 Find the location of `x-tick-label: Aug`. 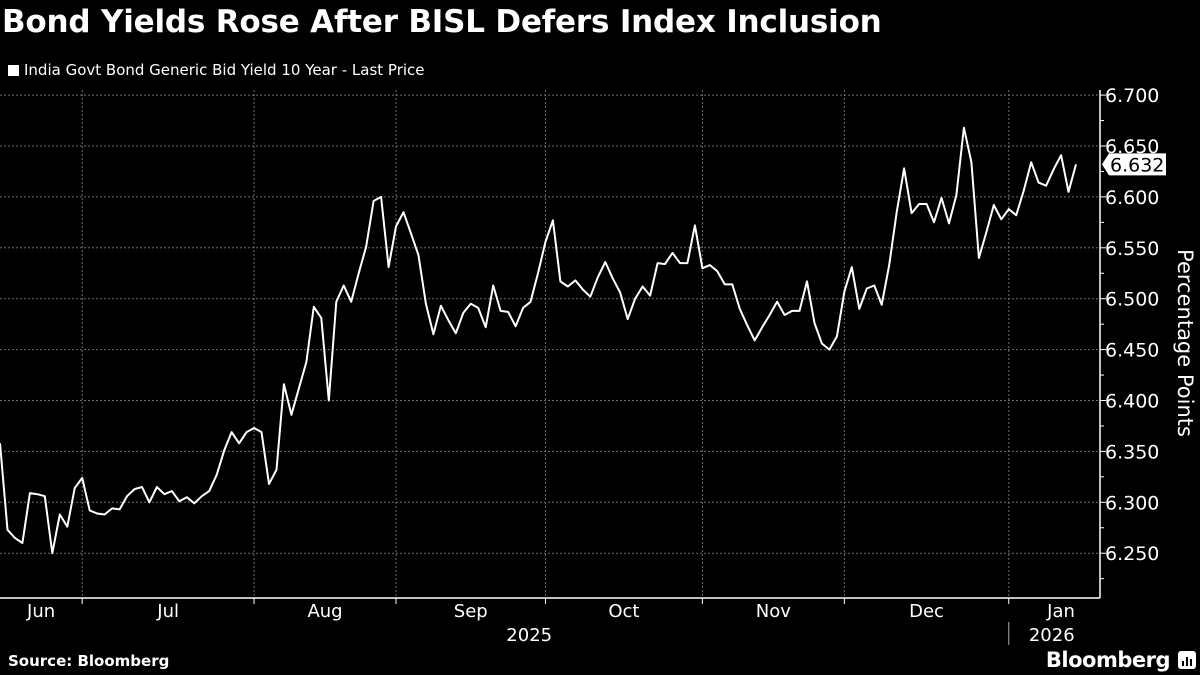

x-tick-label: Aug is located at coordinates (324, 611).